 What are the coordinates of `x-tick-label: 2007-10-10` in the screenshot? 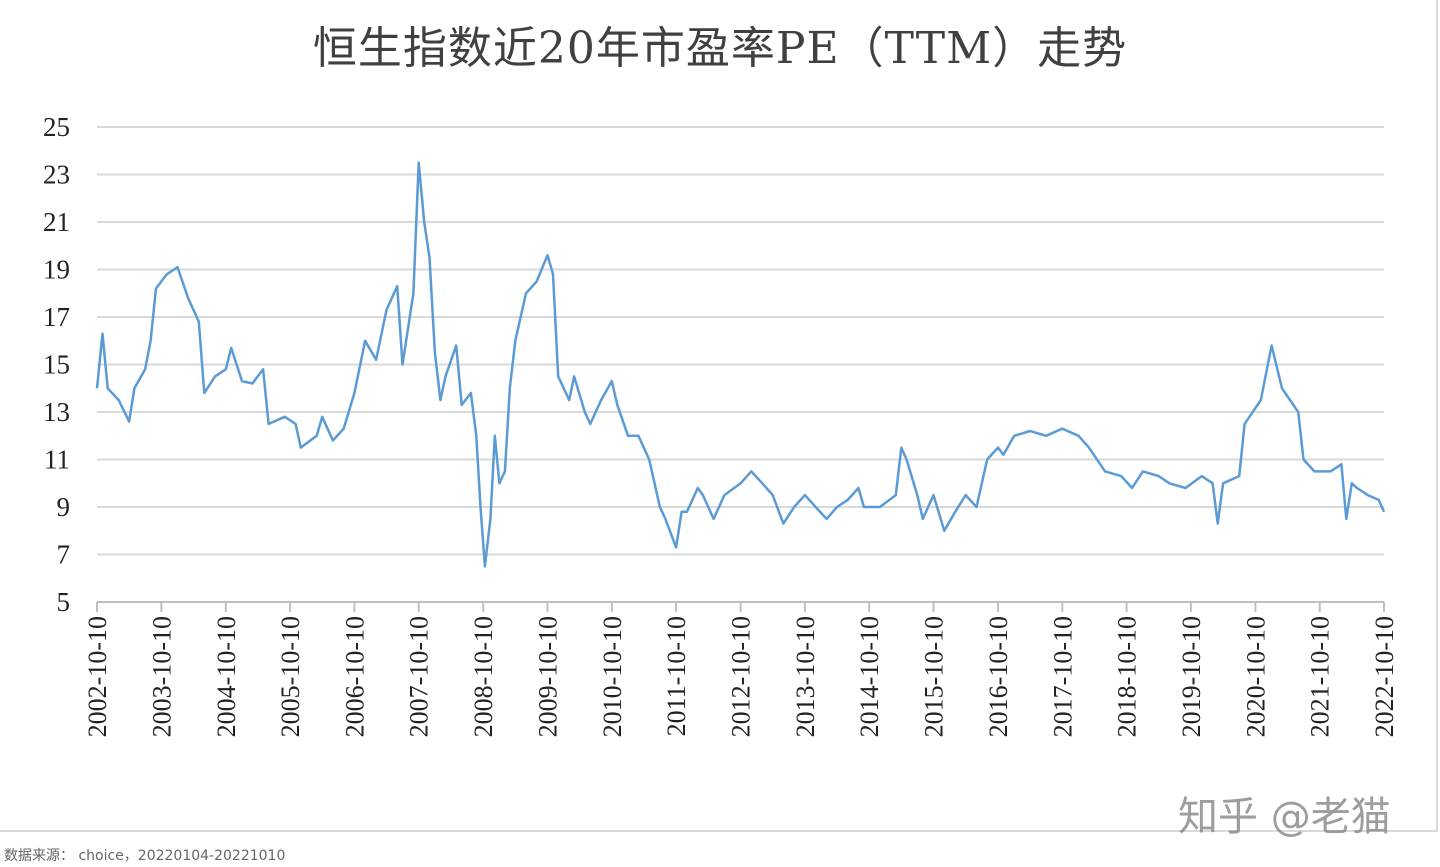 It's located at (419, 676).